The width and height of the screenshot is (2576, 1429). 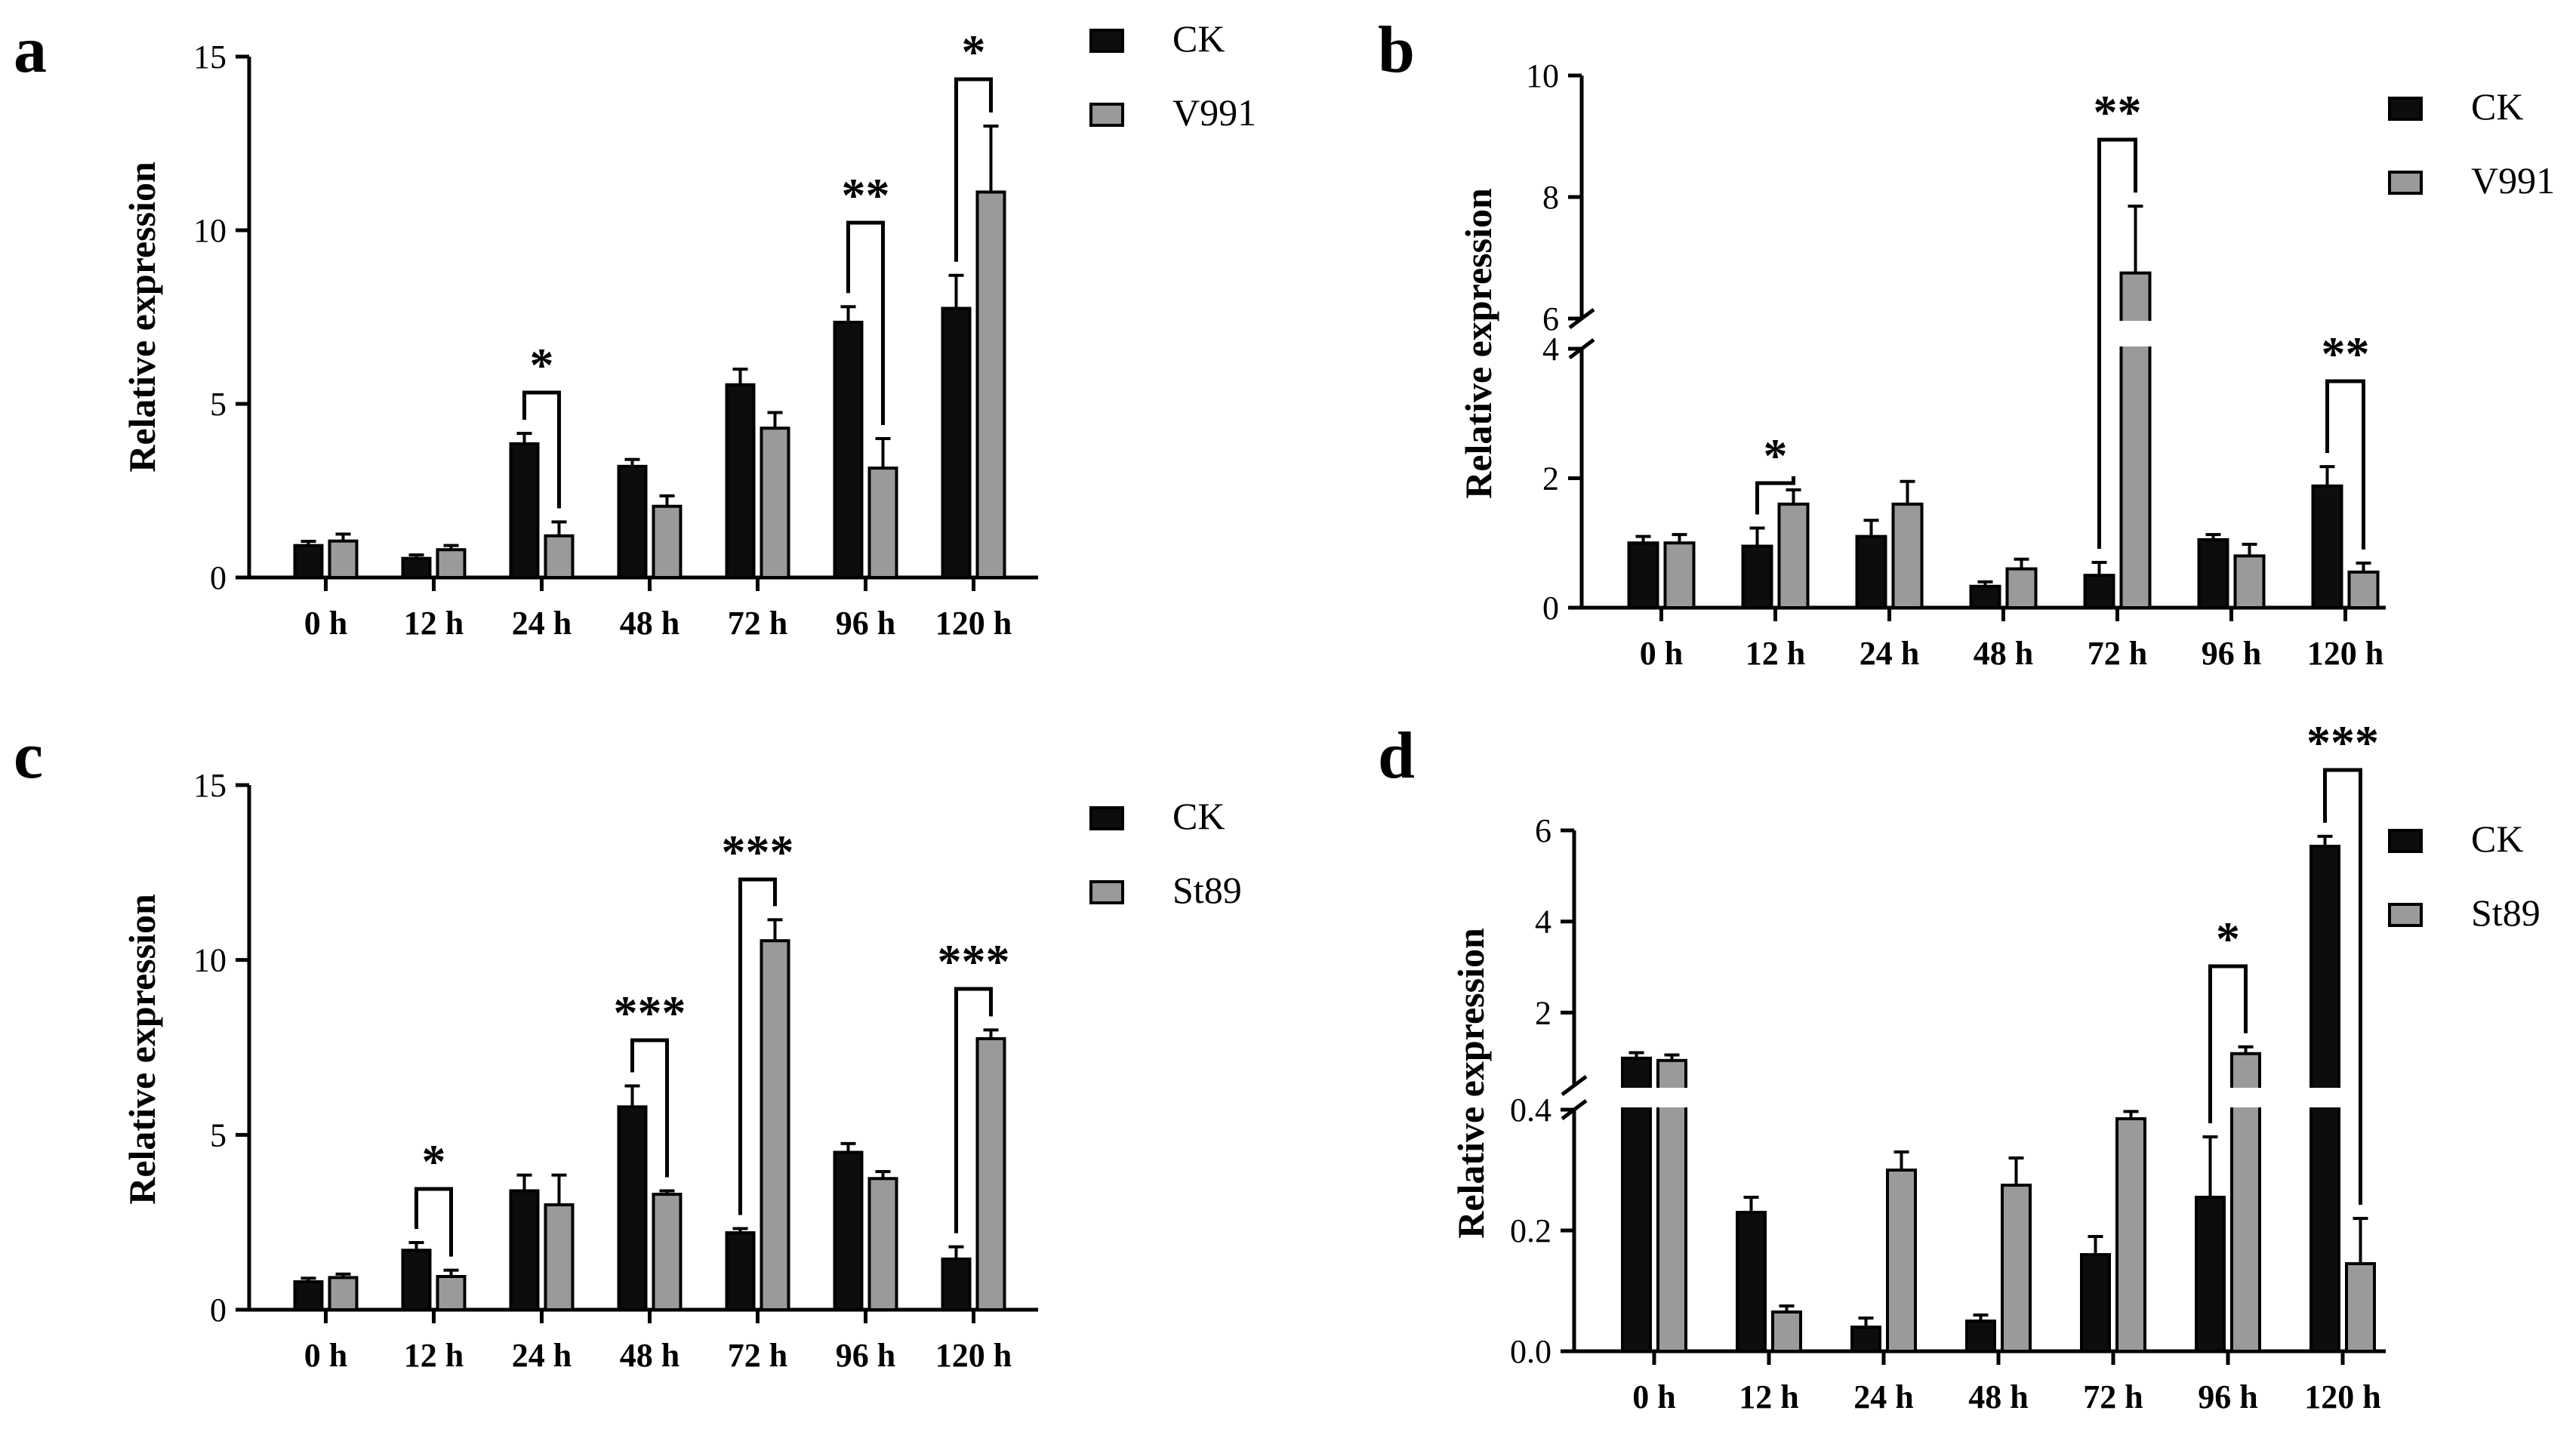 I want to click on panel-letter: a, so click(x=30, y=51).